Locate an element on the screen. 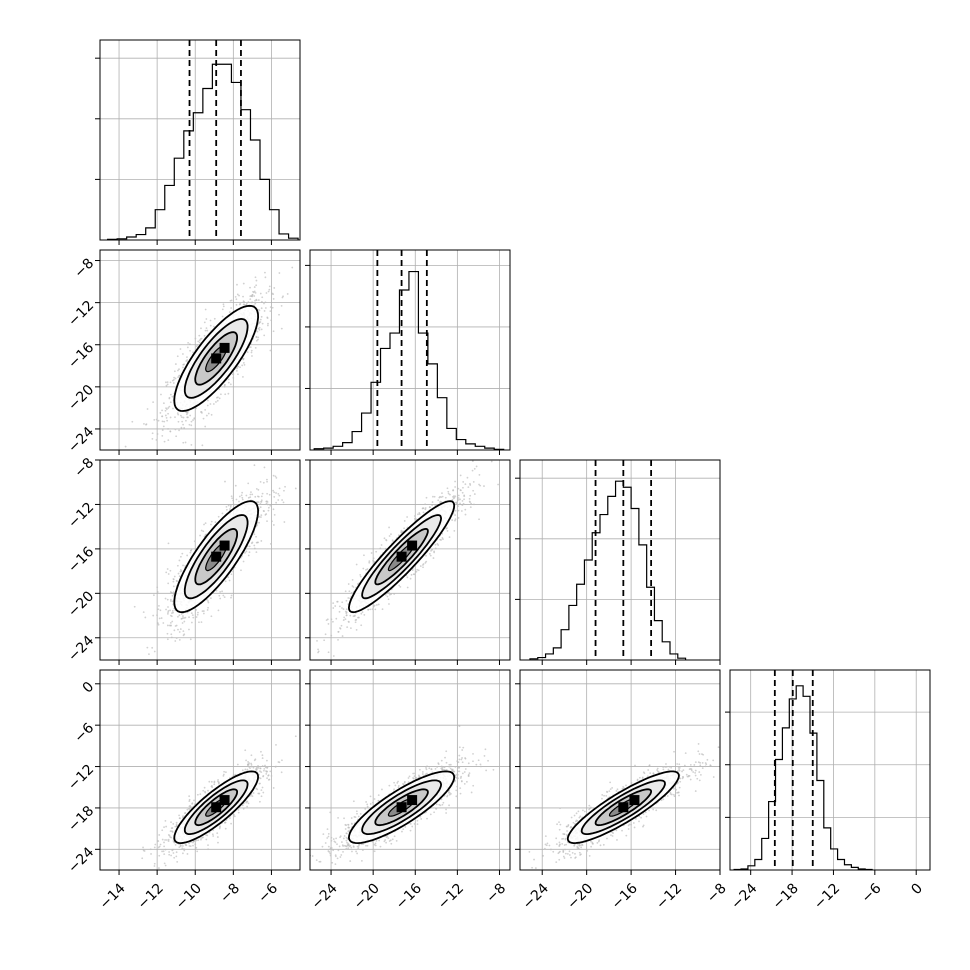 The image size is (970, 970). scatter-content is located at coordinates (215, 560).